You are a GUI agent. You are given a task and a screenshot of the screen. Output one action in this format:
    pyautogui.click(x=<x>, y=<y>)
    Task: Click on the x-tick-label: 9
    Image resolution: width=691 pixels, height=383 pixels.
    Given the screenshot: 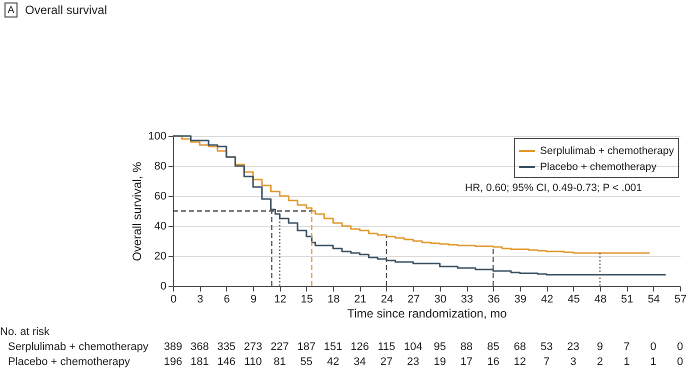 What is the action you would take?
    pyautogui.click(x=253, y=300)
    